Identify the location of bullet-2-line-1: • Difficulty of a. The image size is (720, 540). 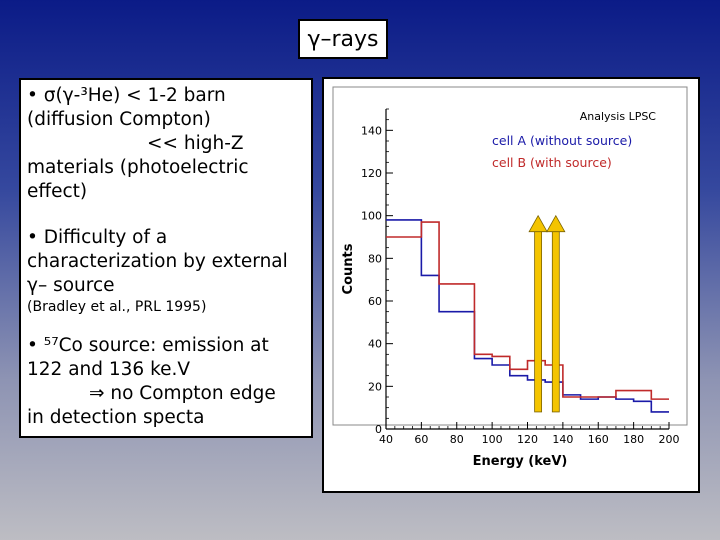
(97, 237).